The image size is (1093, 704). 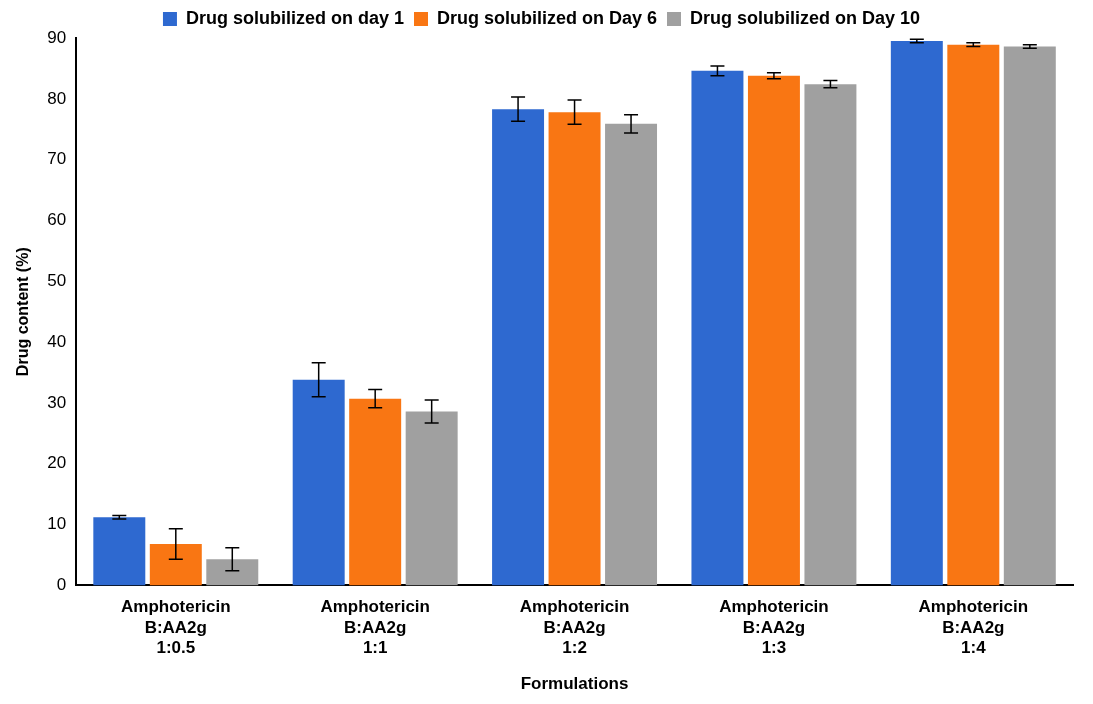 What do you see at coordinates (574, 627) in the screenshot?
I see `x-tick-label: Amphotericin B:AA2g 1:2` at bounding box center [574, 627].